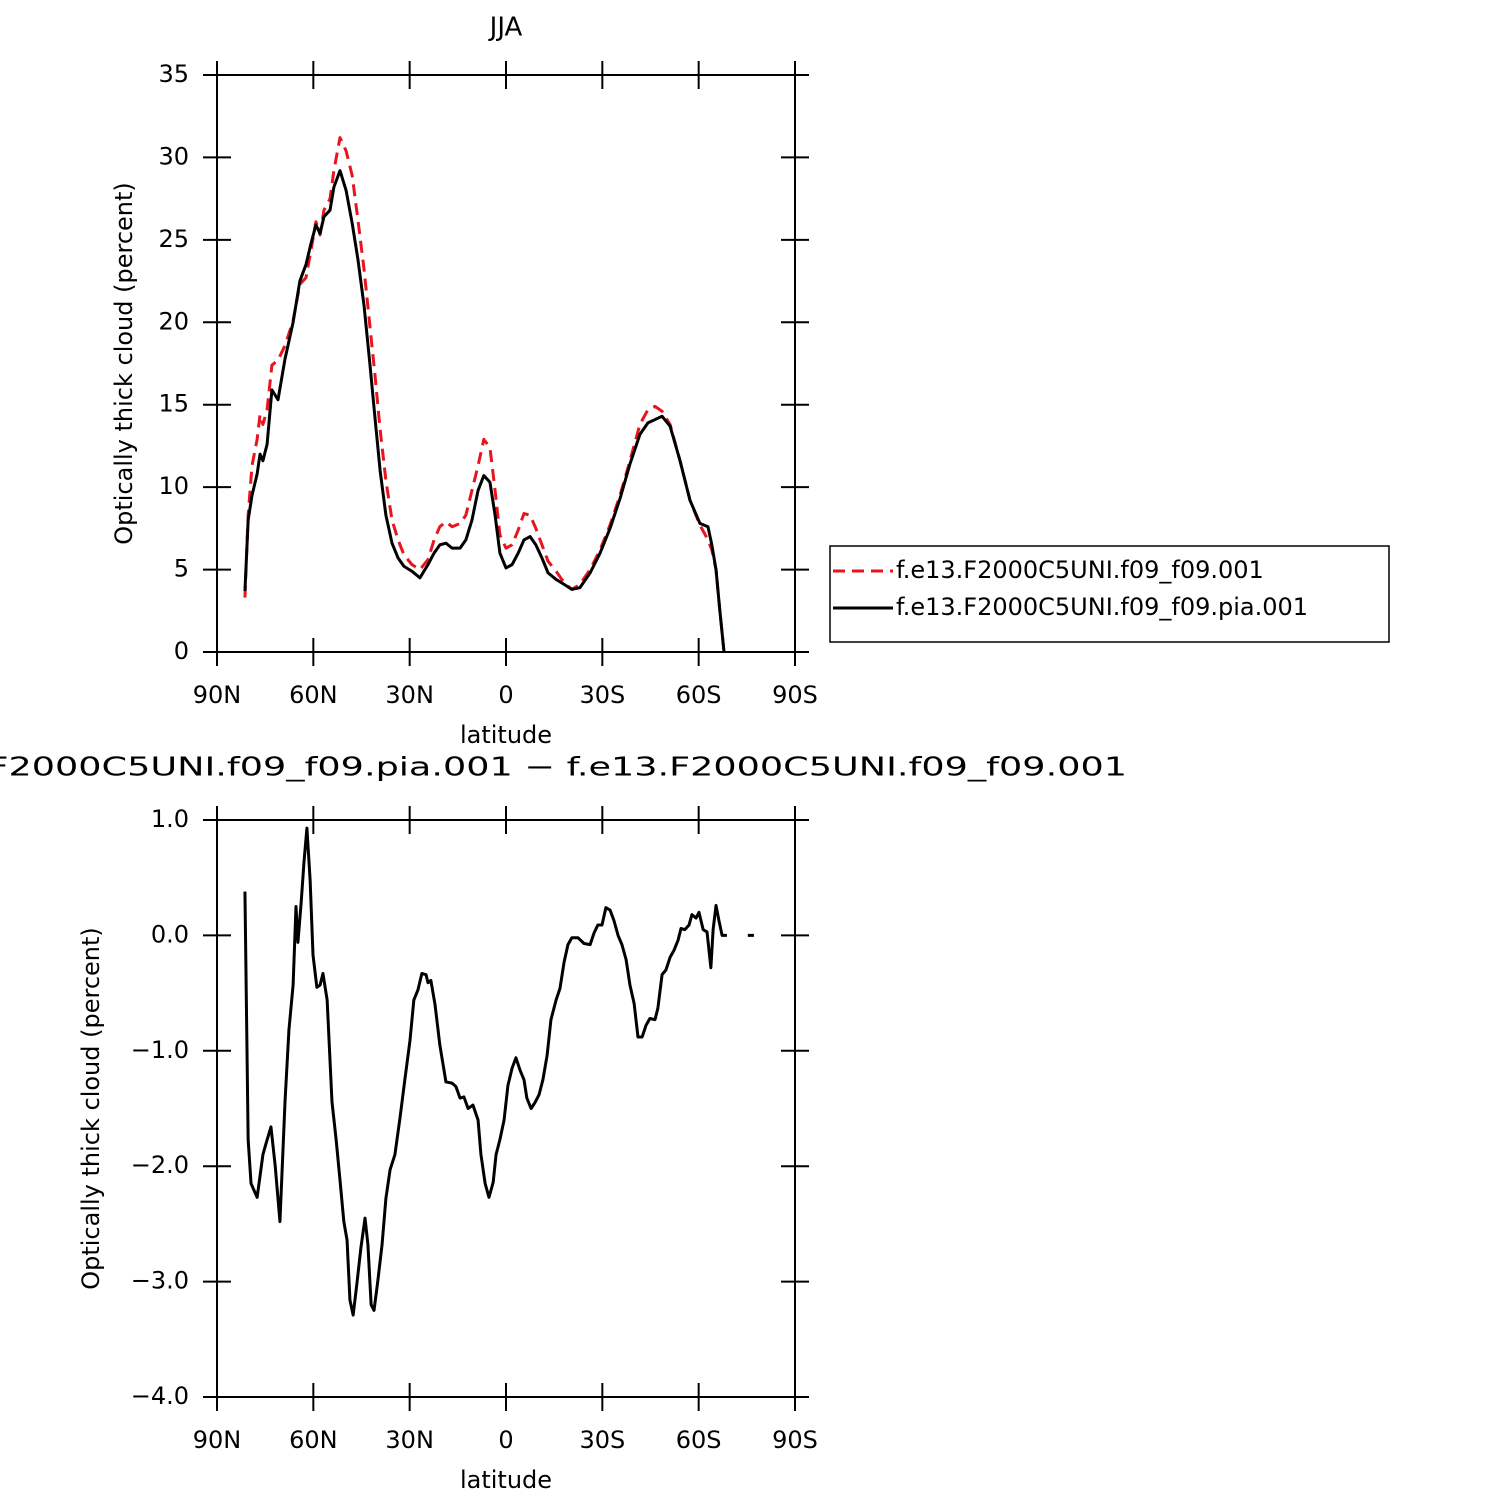 This screenshot has width=1497, height=1502. I want to click on legend-label: f.e13.F2000C5UNI.f09_f09.001, so click(1080, 570).